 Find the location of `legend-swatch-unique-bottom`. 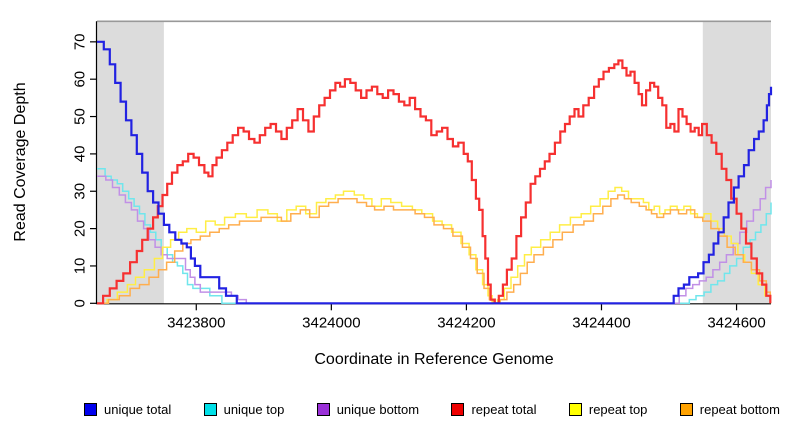

legend-swatch-unique-bottom is located at coordinates (323, 409).